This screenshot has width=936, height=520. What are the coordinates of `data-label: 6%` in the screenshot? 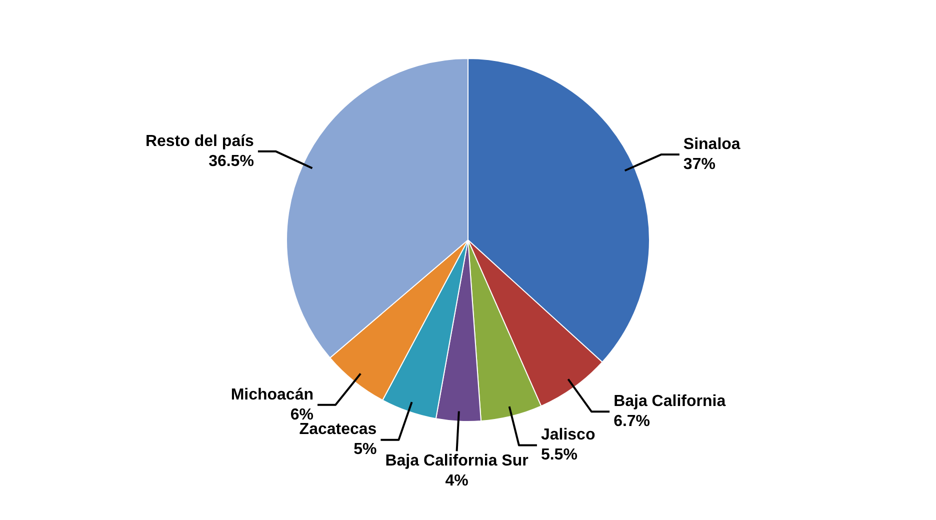 It's located at (302, 415).